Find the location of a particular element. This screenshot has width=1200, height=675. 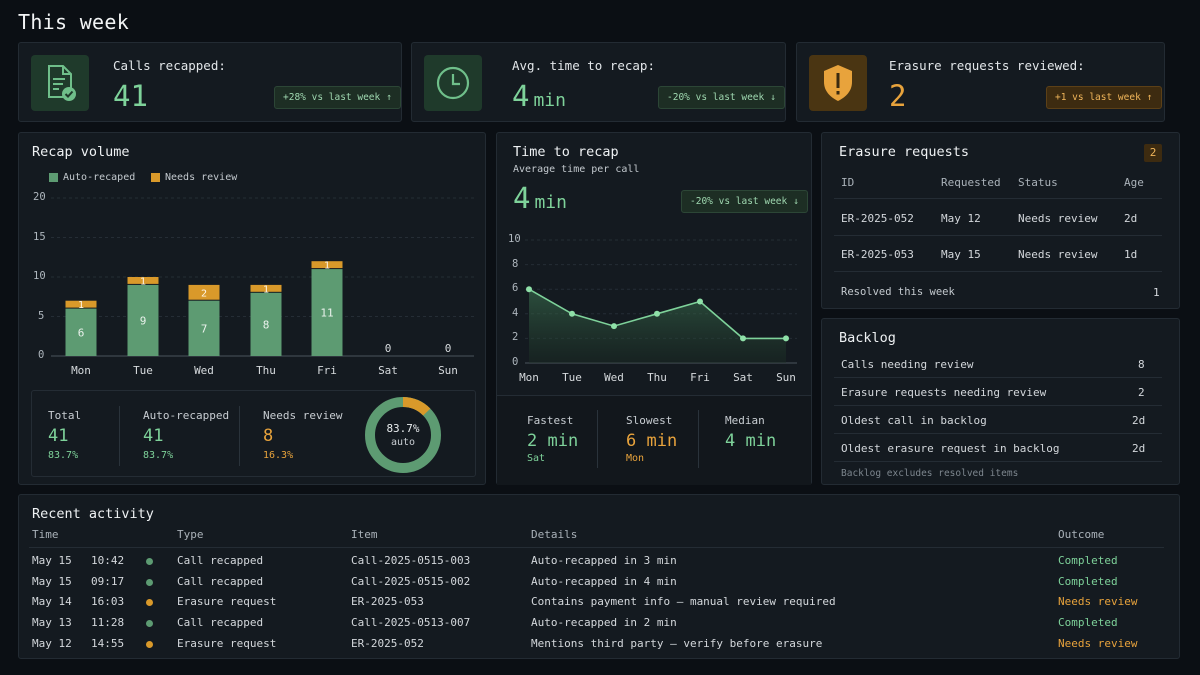

activity-time: 11:28 is located at coordinates (108, 623).